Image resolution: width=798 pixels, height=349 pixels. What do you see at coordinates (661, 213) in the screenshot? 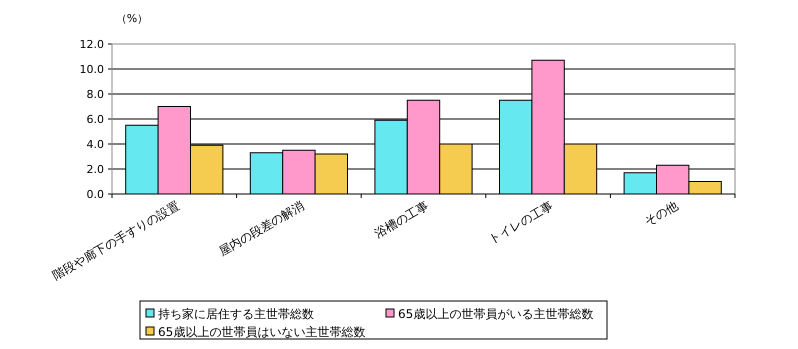
I see `x-tick-label: その他` at bounding box center [661, 213].